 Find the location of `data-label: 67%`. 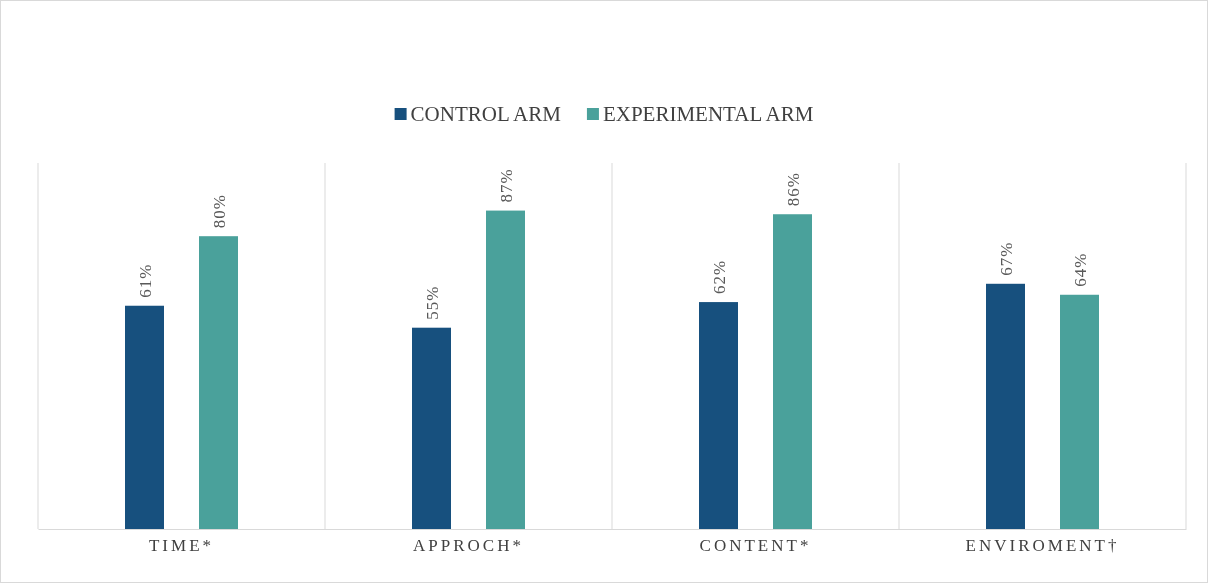

data-label: 67% is located at coordinates (1006, 258).